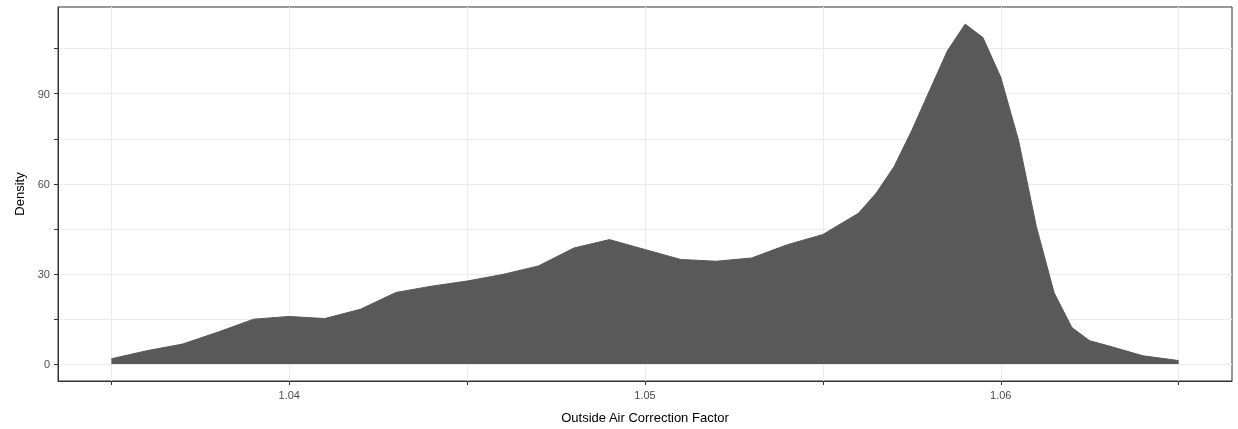  Describe the element at coordinates (43, 183) in the screenshot. I see `y-tick-label: 60` at that location.